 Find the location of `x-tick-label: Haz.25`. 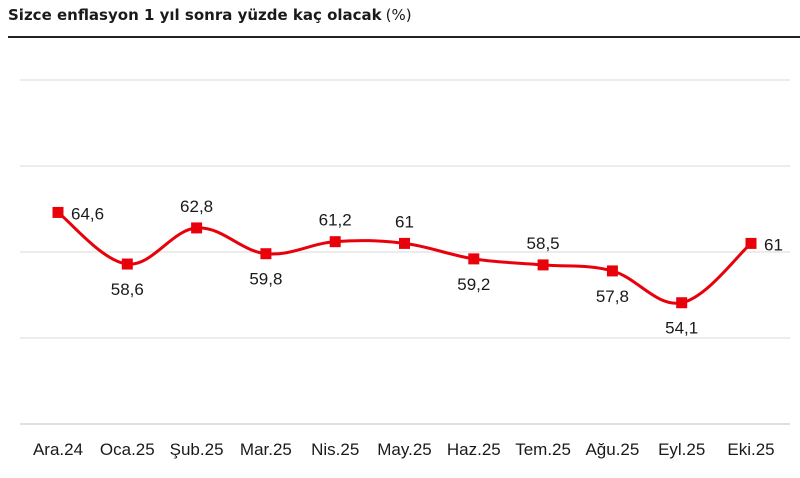

x-tick-label: Haz.25 is located at coordinates (474, 449).